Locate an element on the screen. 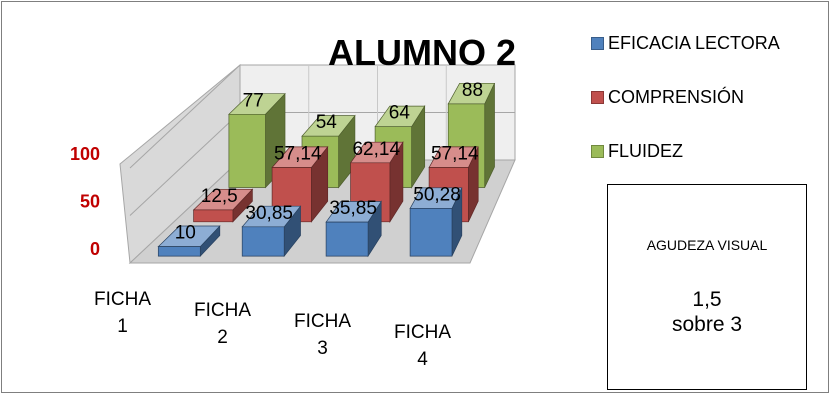 The image size is (831, 394). legend-item-comprension: COMPRENSIÓN is located at coordinates (667, 97).